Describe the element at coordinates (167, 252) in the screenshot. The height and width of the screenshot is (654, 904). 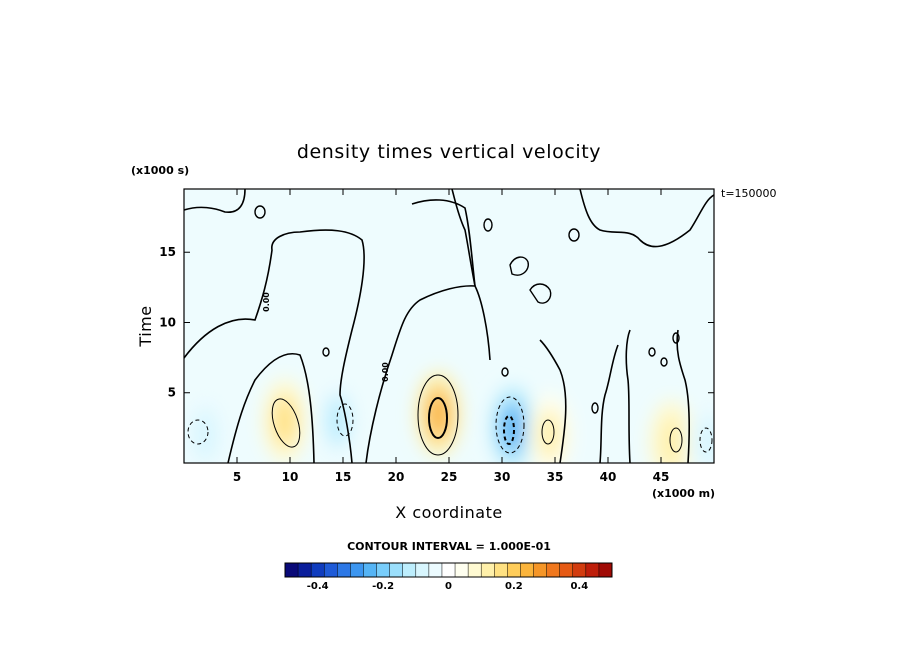
I see `y-tick-label: 15` at that location.